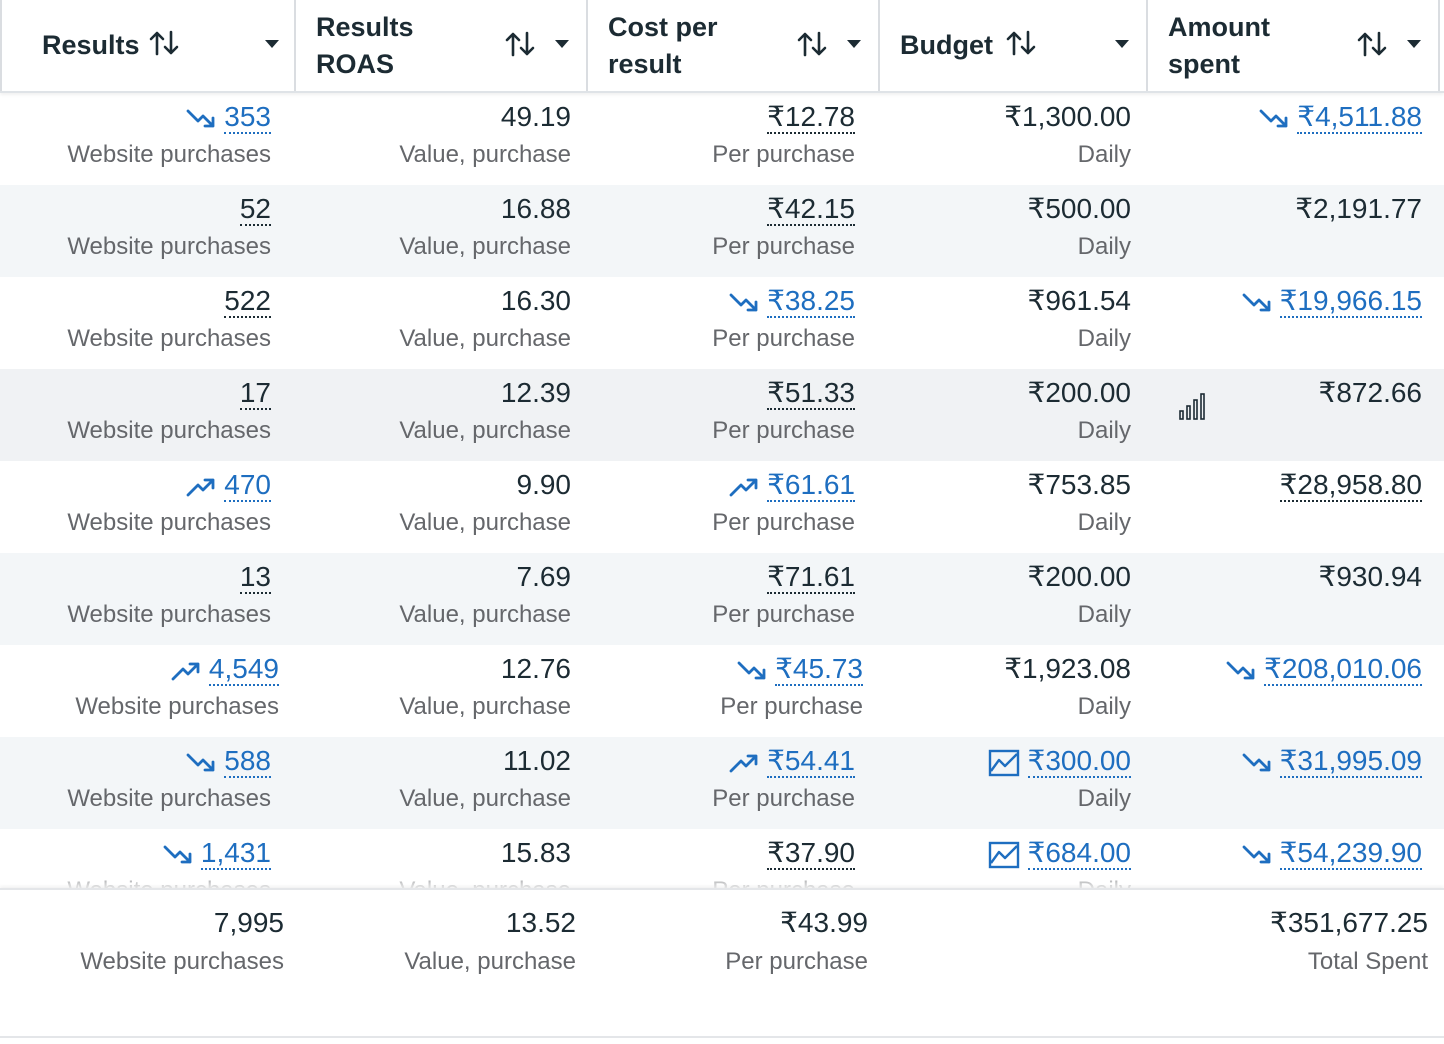 The width and height of the screenshot is (1444, 1044). I want to click on budget-value: ₹1,923.08, so click(1067, 669).